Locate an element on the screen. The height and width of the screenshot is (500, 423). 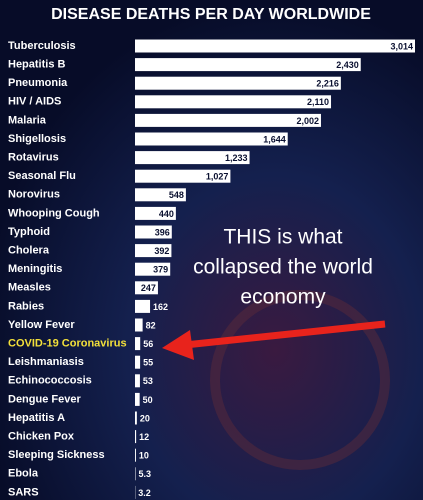
value-label: 56 is located at coordinates (148, 344).